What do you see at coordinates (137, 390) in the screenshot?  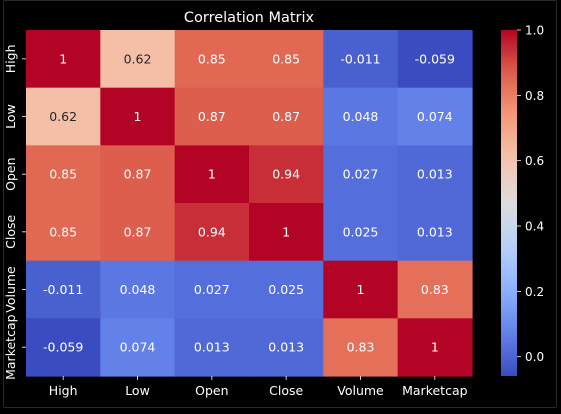 I see `x-tick-label: Low` at bounding box center [137, 390].